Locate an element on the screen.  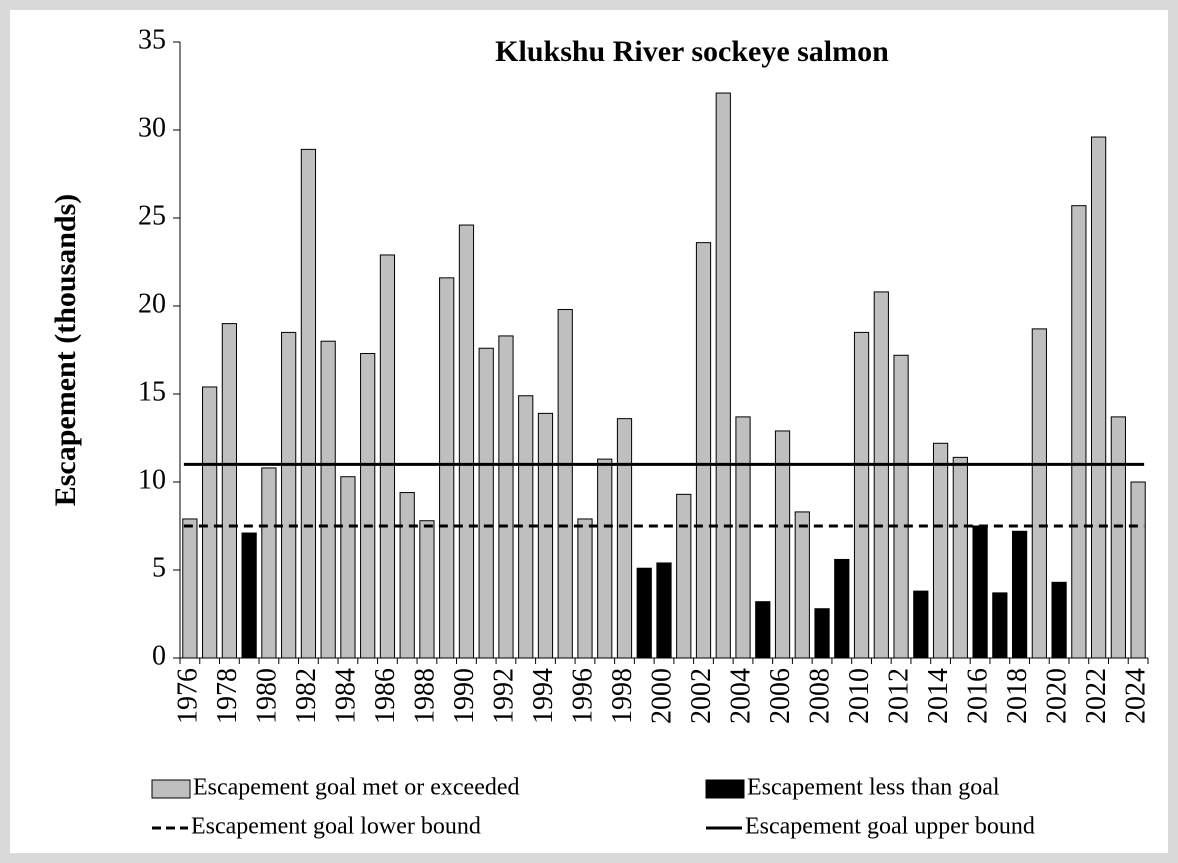
x-tick-label: 2008 is located at coordinates (819, 696).